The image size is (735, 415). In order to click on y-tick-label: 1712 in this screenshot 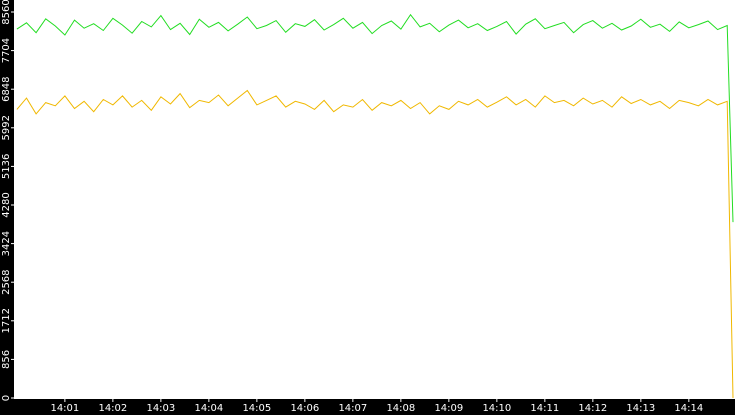, I will do `click(6, 320)`.